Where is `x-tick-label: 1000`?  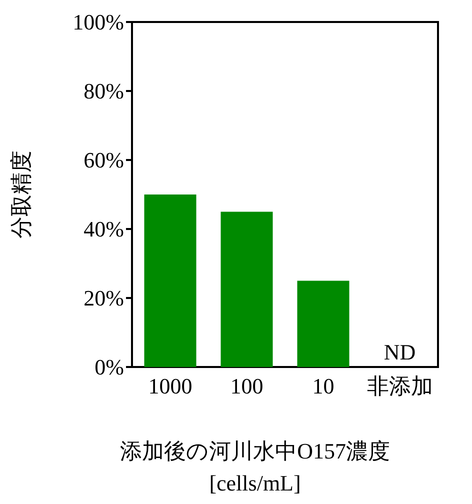
x-tick-label: 1000 is located at coordinates (170, 386).